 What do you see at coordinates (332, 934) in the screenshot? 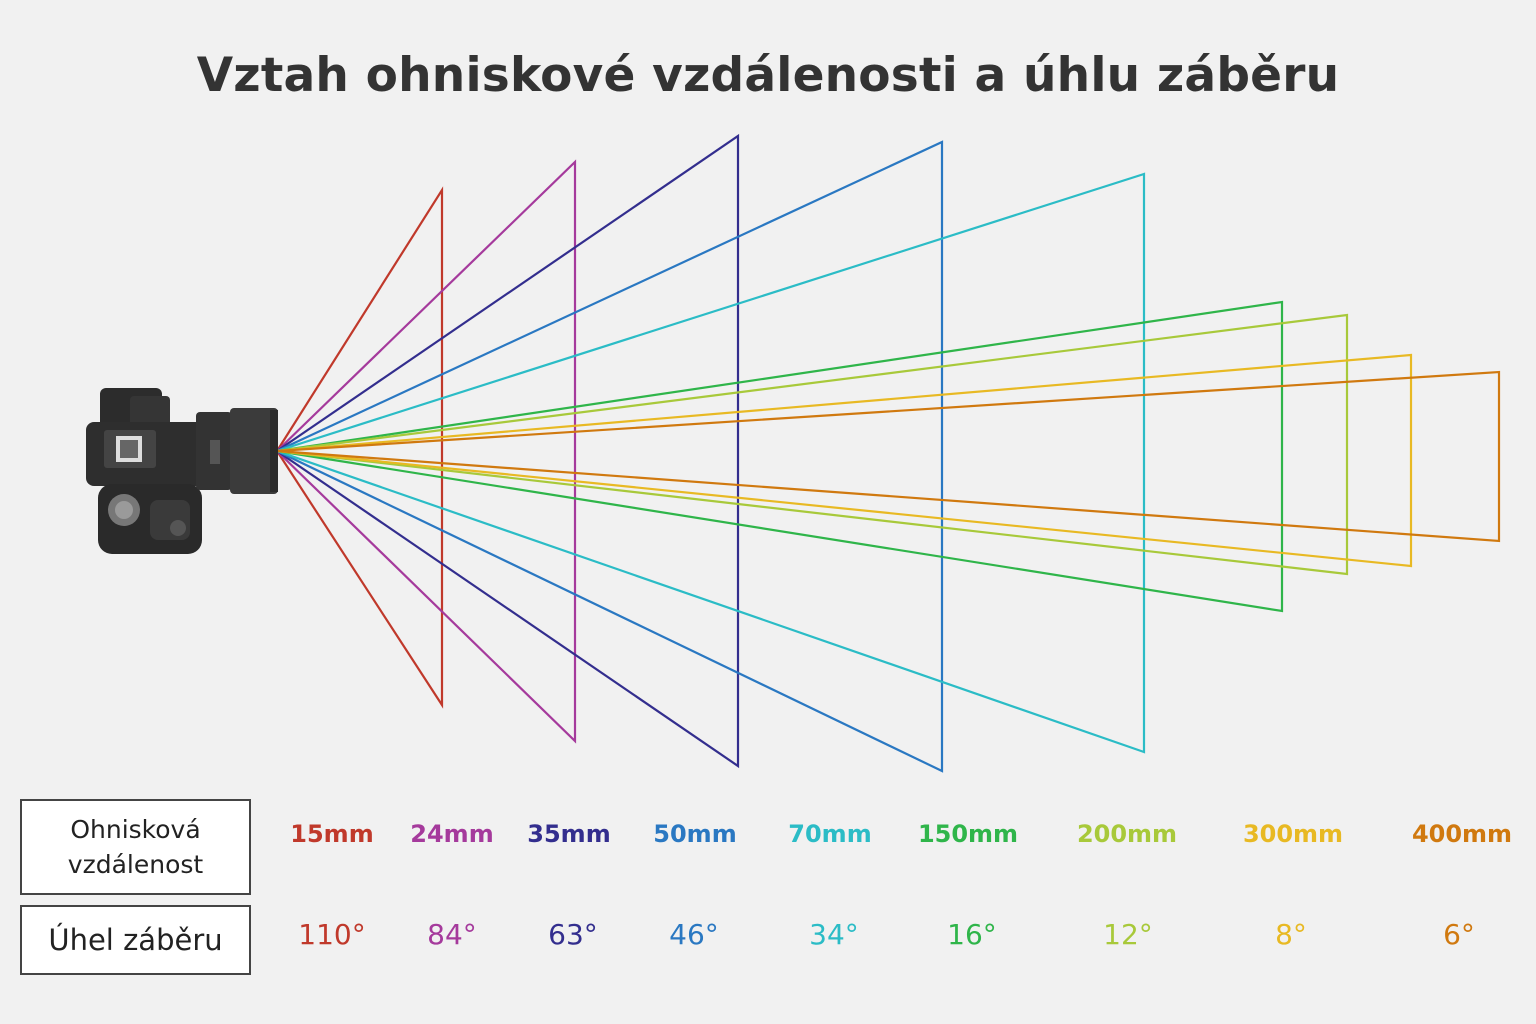
I see `angle-value: 110°` at bounding box center [332, 934].